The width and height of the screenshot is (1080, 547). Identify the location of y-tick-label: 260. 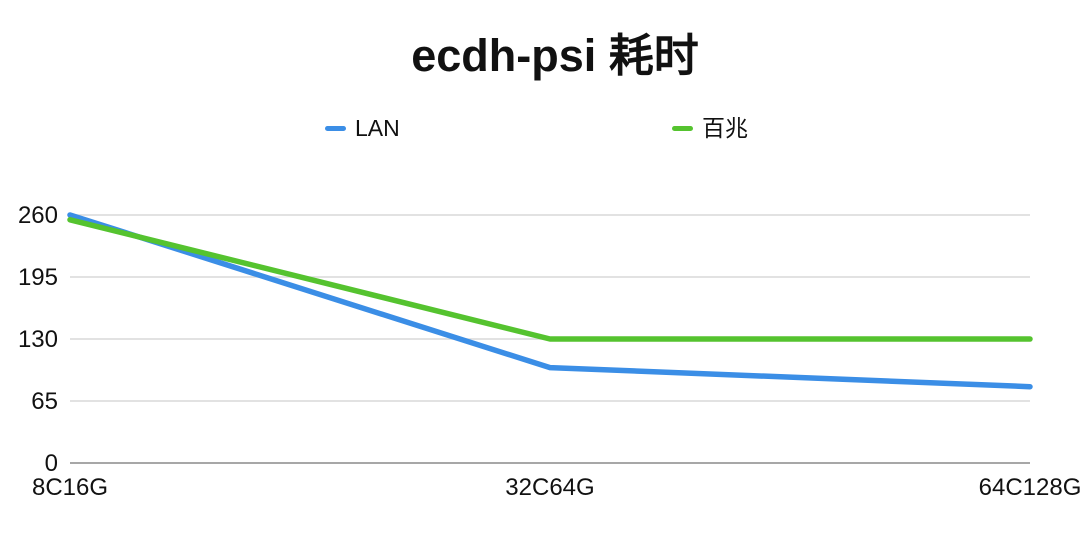
(38, 215).